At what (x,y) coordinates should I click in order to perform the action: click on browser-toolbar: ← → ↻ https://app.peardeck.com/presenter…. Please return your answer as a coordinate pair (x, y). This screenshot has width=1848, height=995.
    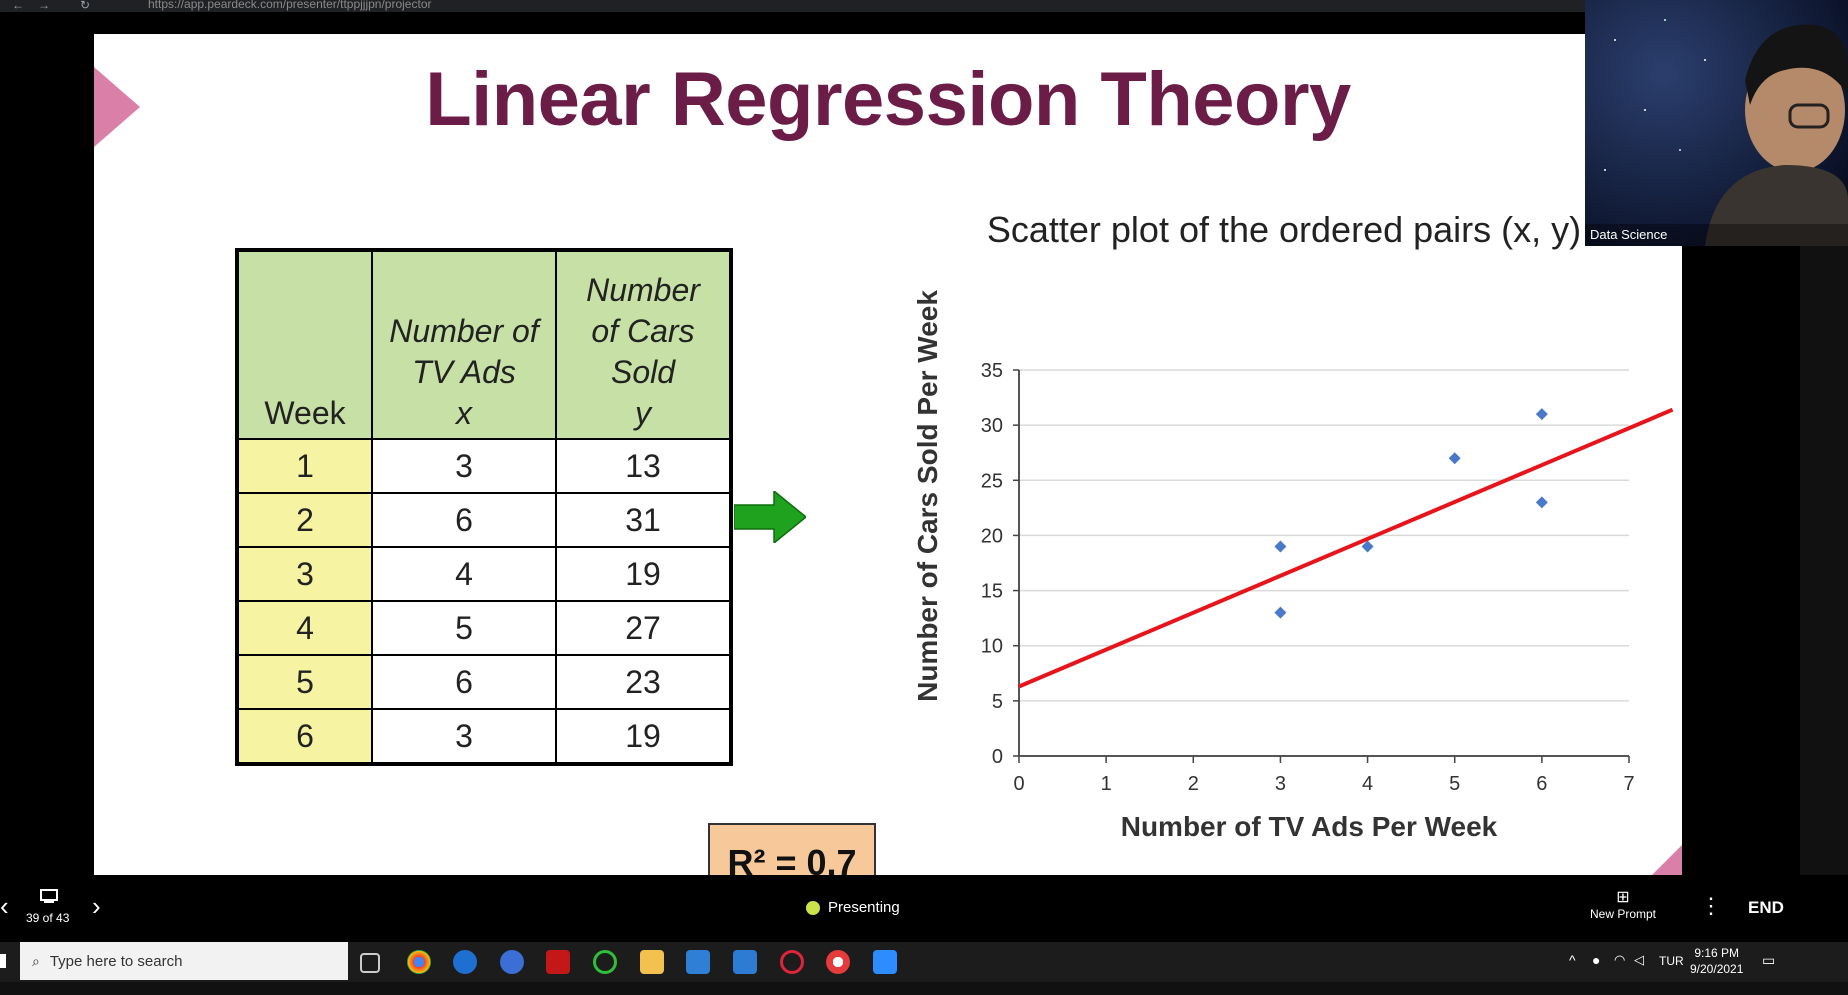
    Looking at the image, I should click on (924, 6).